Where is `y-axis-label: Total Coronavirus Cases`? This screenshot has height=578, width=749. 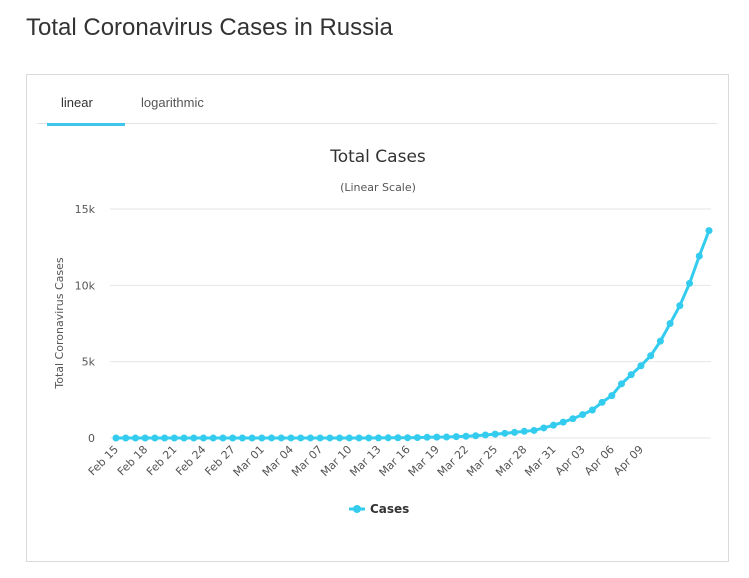
y-axis-label: Total Coronavirus Cases is located at coordinates (59, 323).